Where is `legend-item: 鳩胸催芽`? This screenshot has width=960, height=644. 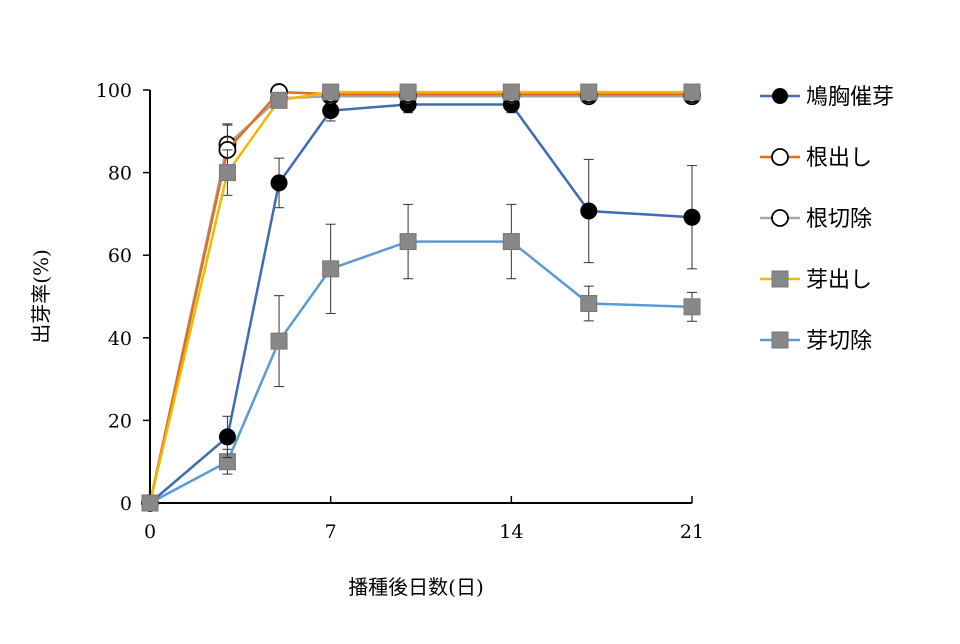
legend-item: 鳩胸催芽 is located at coordinates (827, 97).